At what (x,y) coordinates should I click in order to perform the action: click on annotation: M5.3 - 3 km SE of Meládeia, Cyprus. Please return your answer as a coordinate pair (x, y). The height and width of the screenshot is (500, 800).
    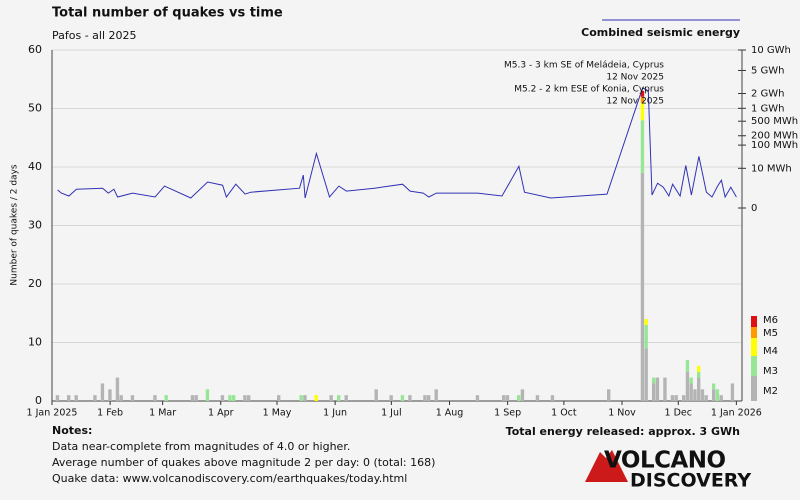
    Looking at the image, I should click on (584, 66).